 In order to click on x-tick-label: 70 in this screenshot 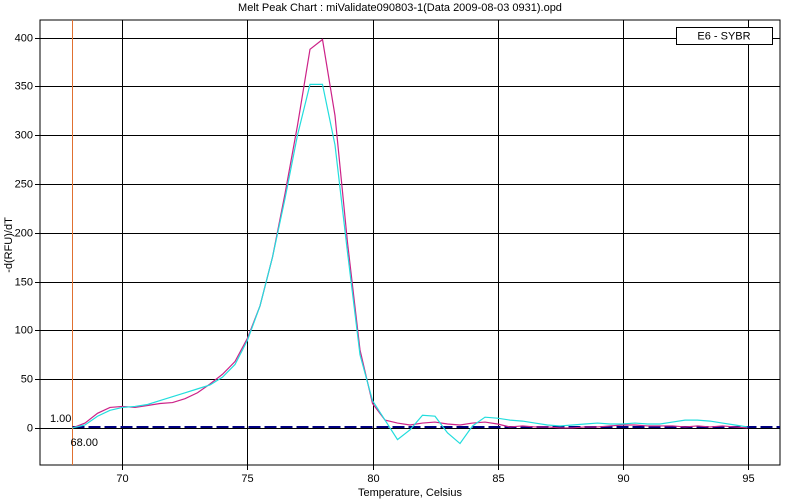, I will do `click(122, 479)`.